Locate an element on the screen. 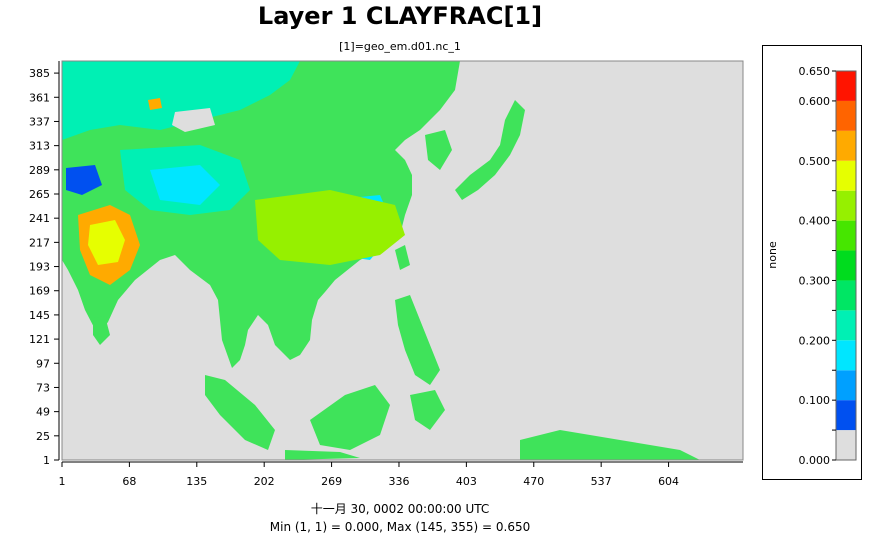  x-tick-label-336: 336 is located at coordinates (398, 481).